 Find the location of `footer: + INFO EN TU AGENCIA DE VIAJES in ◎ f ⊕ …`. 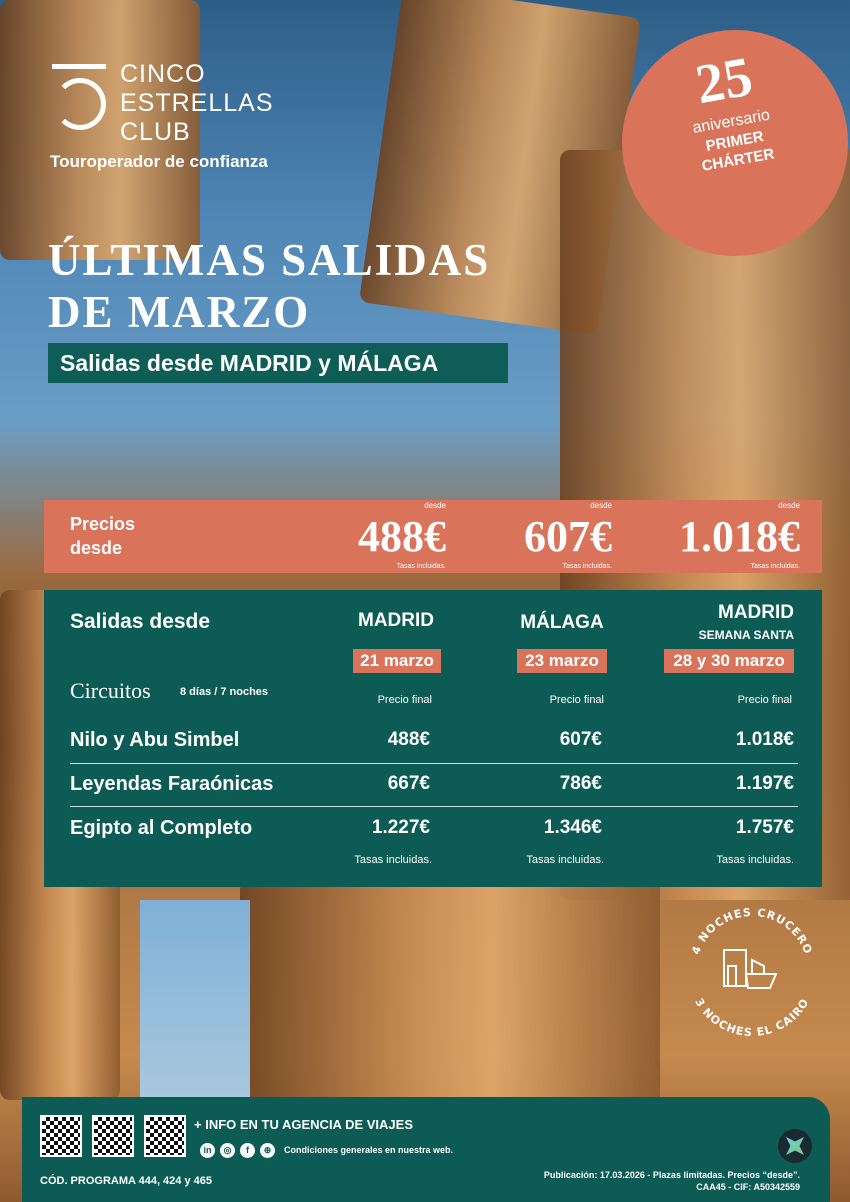

footer: + INFO EN TU AGENCIA DE VIAJES in ◎ f ⊕ … is located at coordinates (426, 1149).